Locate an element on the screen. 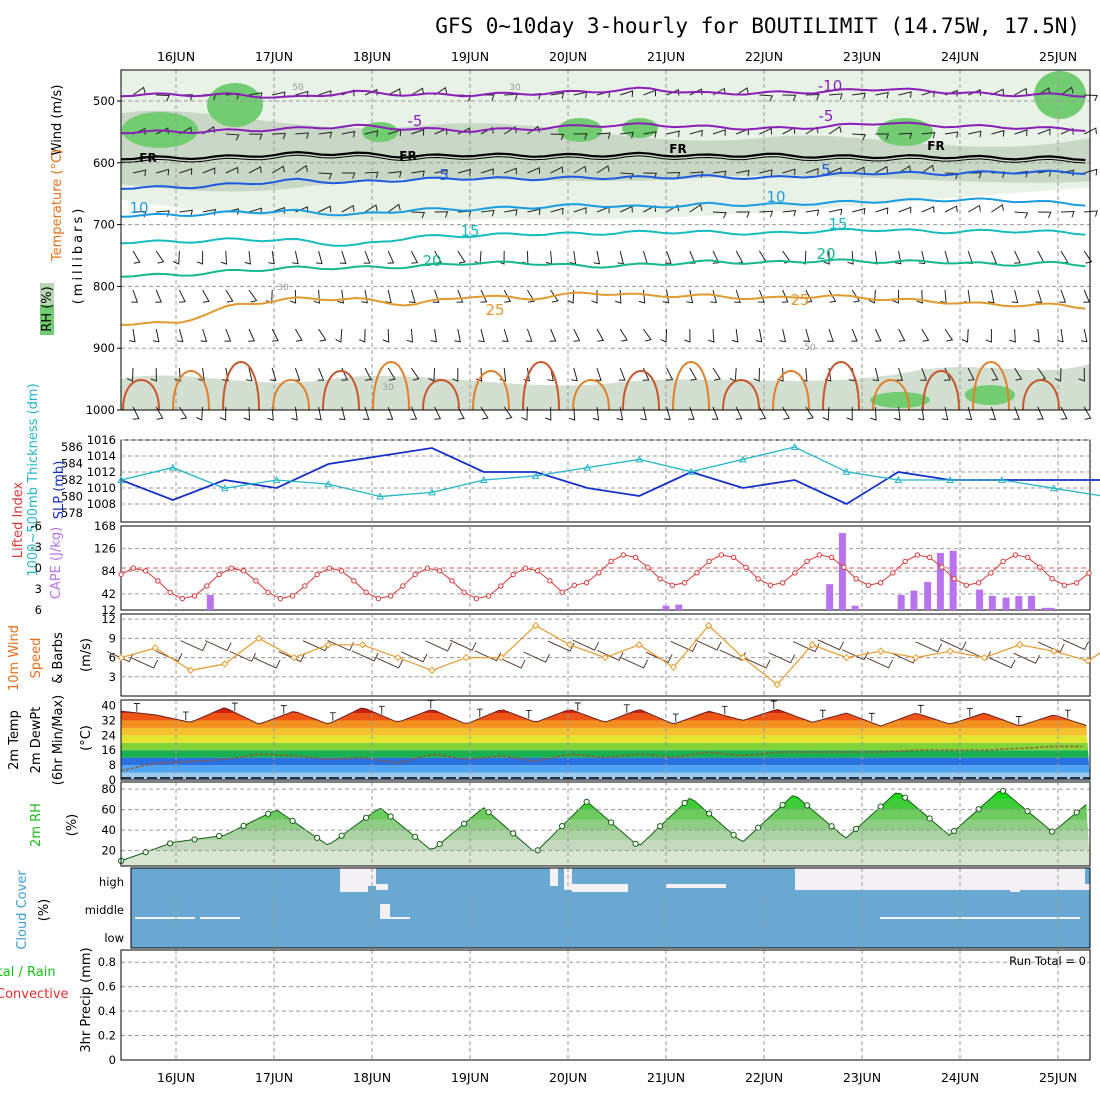 Image resolution: width=1100 pixels, height=1104 pixels. precip-run-total: Run Total = 0 is located at coordinates (1047, 961).